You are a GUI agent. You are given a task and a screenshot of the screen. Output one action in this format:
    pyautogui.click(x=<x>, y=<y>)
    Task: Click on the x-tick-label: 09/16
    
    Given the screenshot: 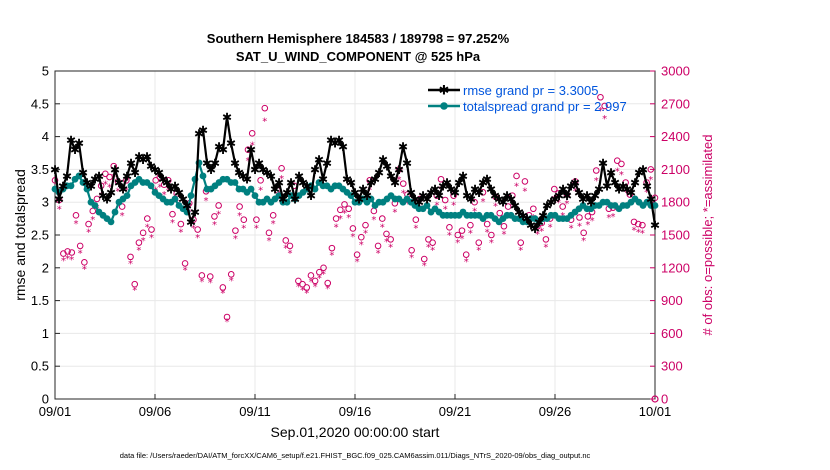 What is the action you would take?
    pyautogui.click(x=355, y=411)
    